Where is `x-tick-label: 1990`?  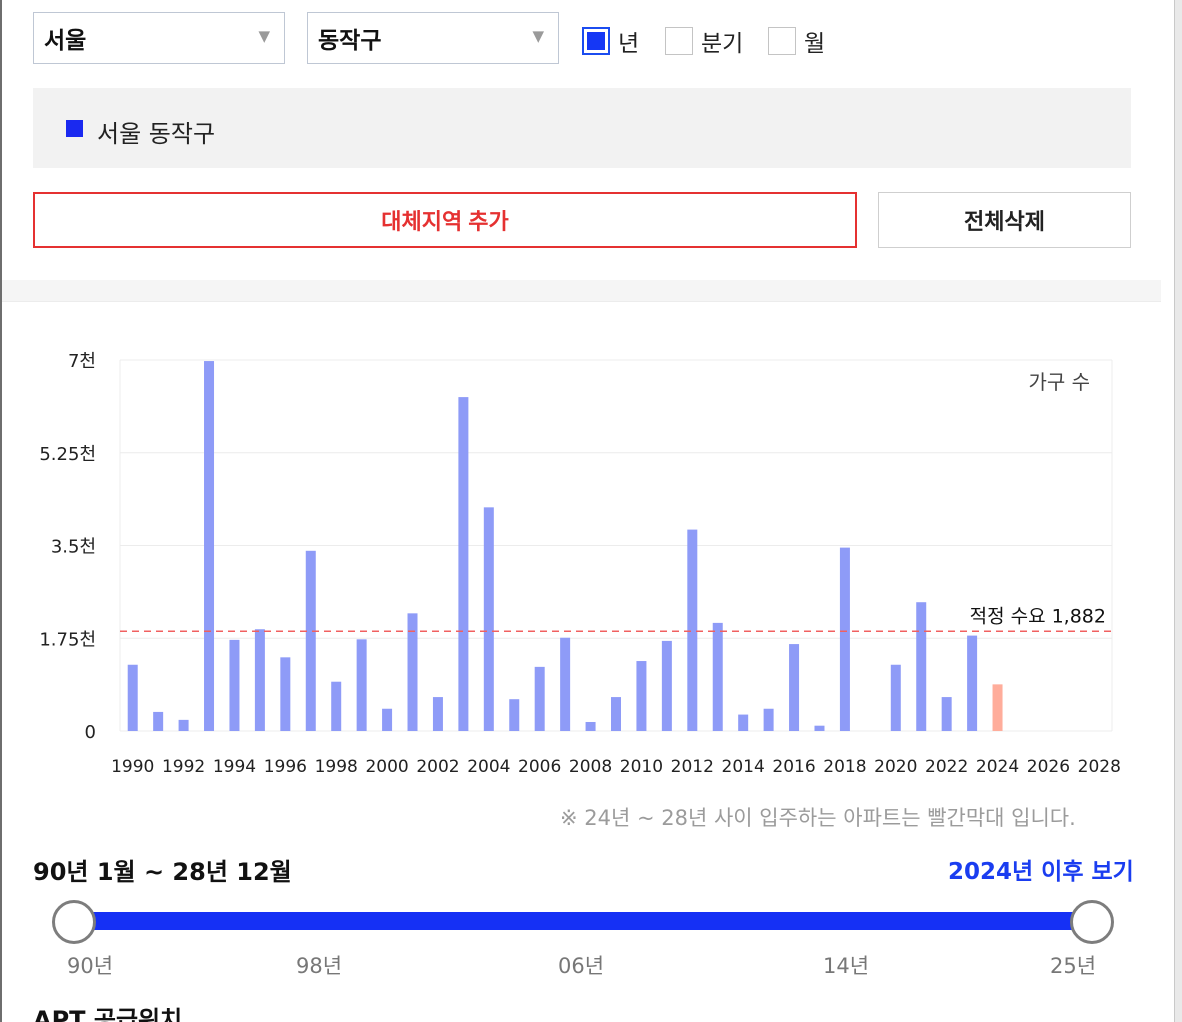 x-tick-label: 1990 is located at coordinates (132, 767).